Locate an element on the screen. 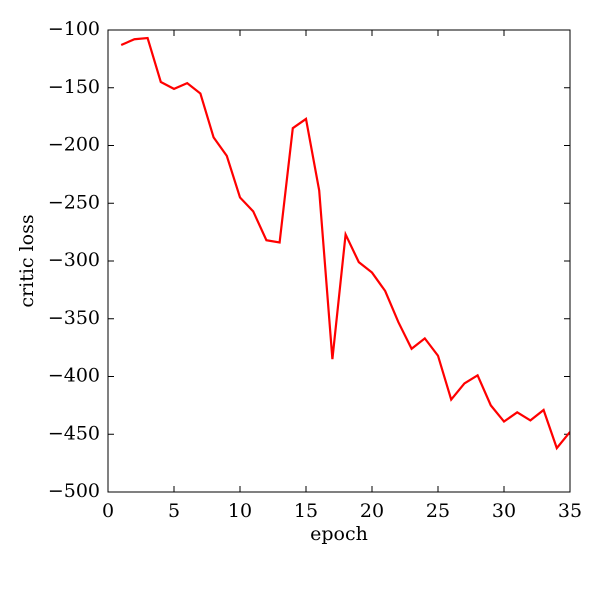 This screenshot has height=600, width=600. x-tick-label: 5 is located at coordinates (174, 511).